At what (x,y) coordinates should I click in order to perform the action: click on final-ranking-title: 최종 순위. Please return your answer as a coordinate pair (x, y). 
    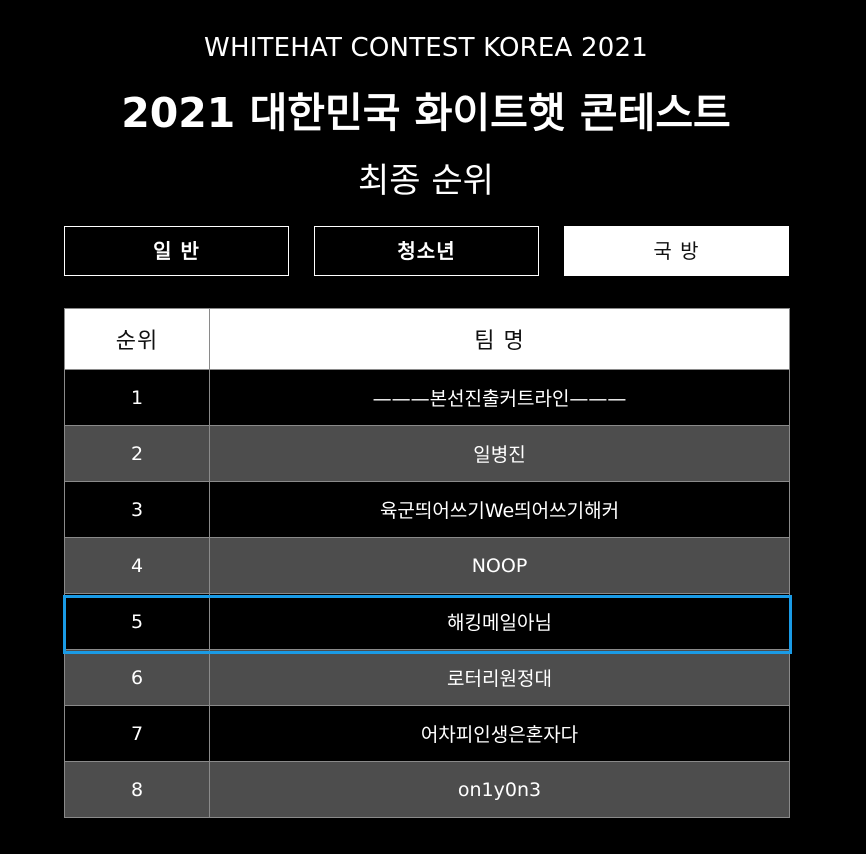
    Looking at the image, I should click on (426, 181).